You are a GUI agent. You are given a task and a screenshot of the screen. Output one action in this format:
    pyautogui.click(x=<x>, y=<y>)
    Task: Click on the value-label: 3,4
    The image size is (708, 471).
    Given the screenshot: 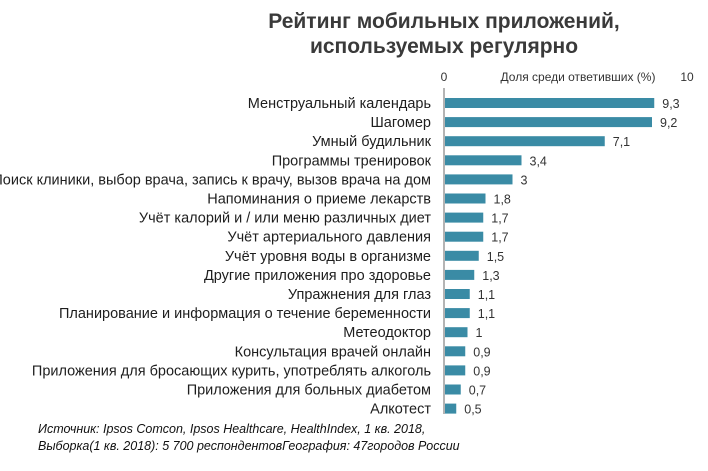 What is the action you would take?
    pyautogui.click(x=538, y=161)
    